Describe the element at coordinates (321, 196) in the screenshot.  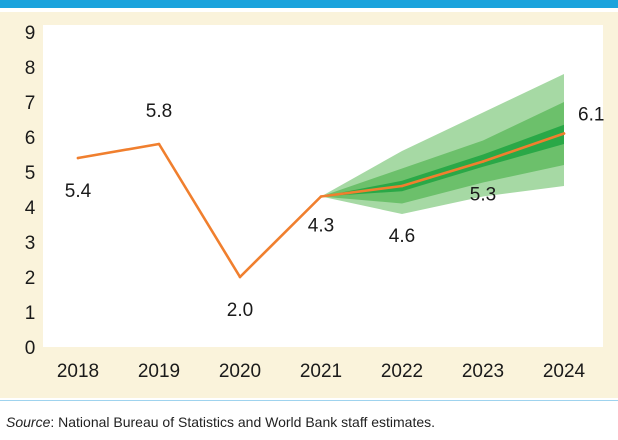
I see `data-point-2021` at that location.